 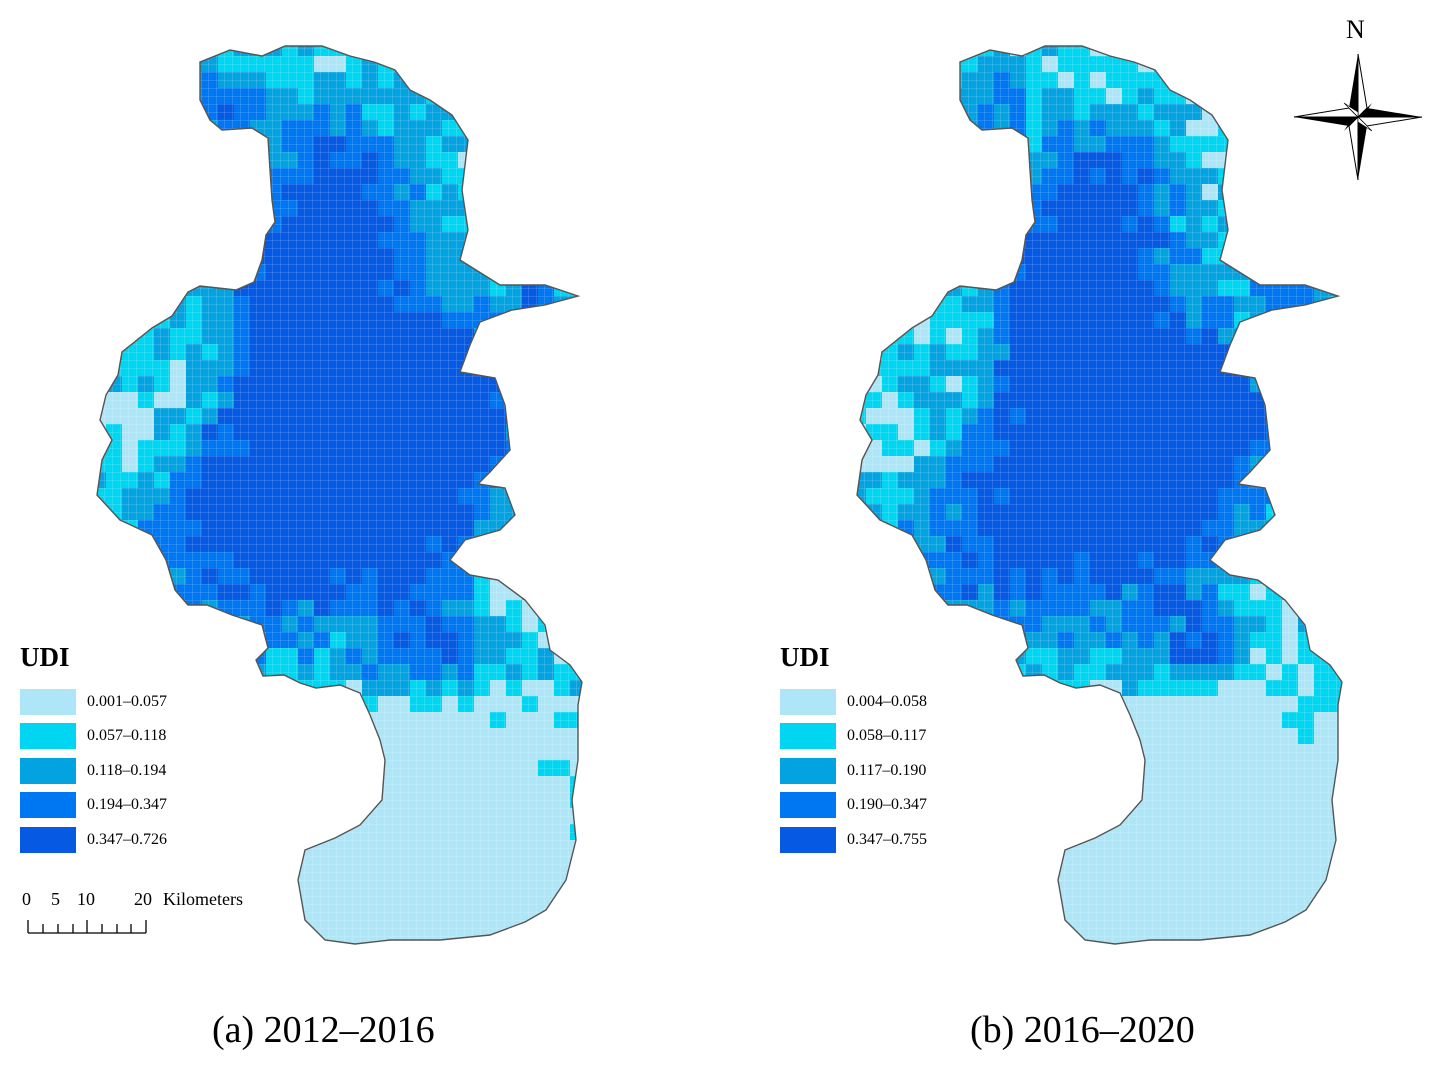 What do you see at coordinates (48, 840) in the screenshot?
I see `legend-swatch` at bounding box center [48, 840].